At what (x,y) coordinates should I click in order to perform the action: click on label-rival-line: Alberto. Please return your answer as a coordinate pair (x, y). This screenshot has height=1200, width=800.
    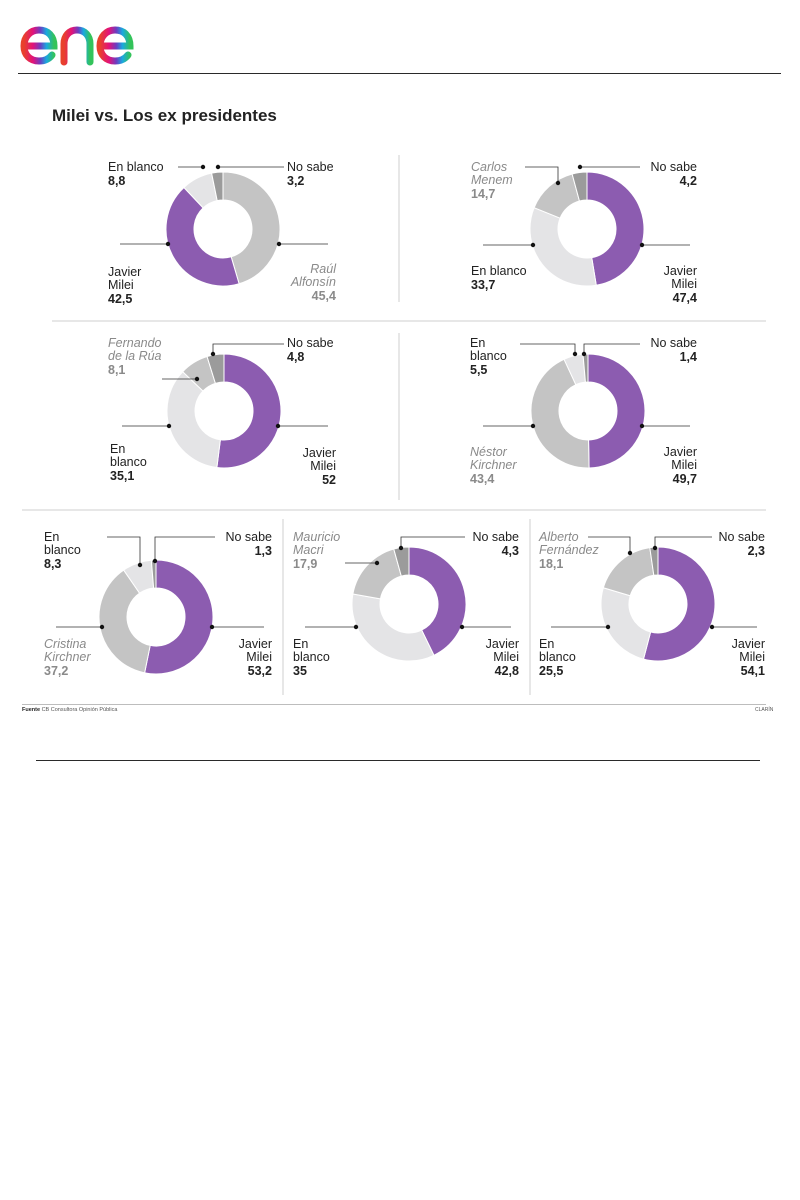
    Looking at the image, I should click on (558, 537).